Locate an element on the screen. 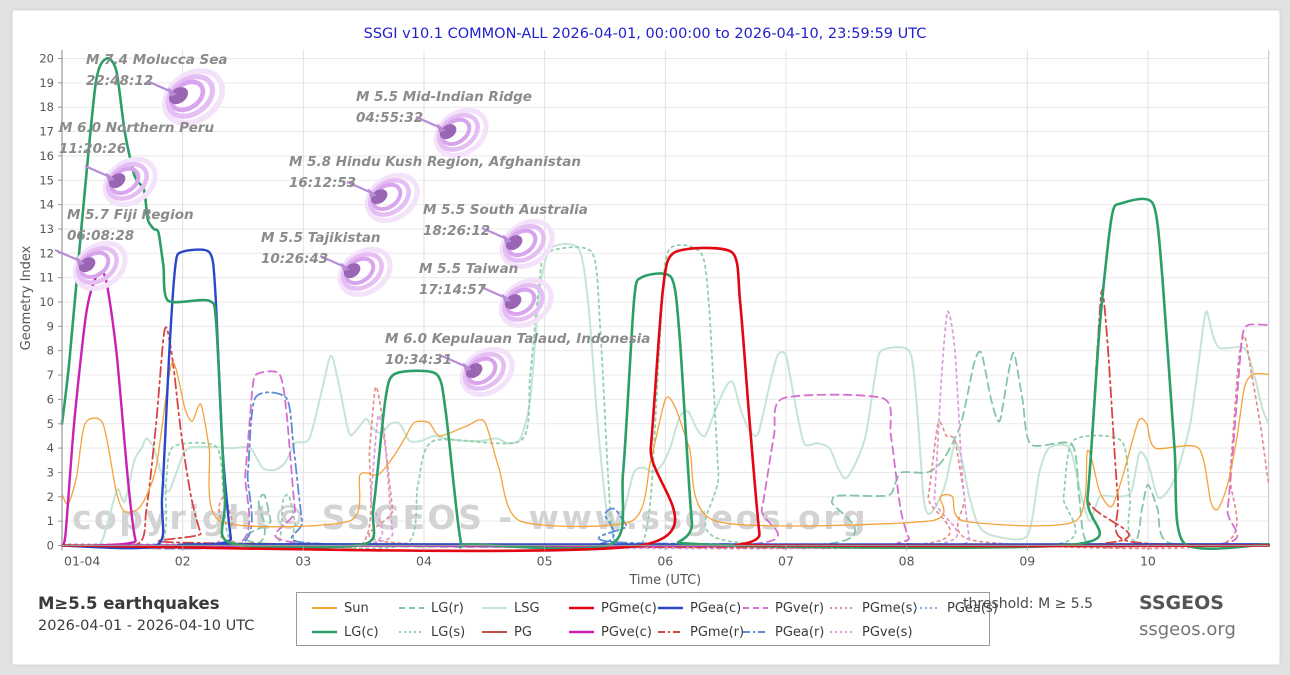 Image resolution: width=1290 pixels, height=675 pixels. legend-item-LG(s): LG(s) is located at coordinates (439, 632).